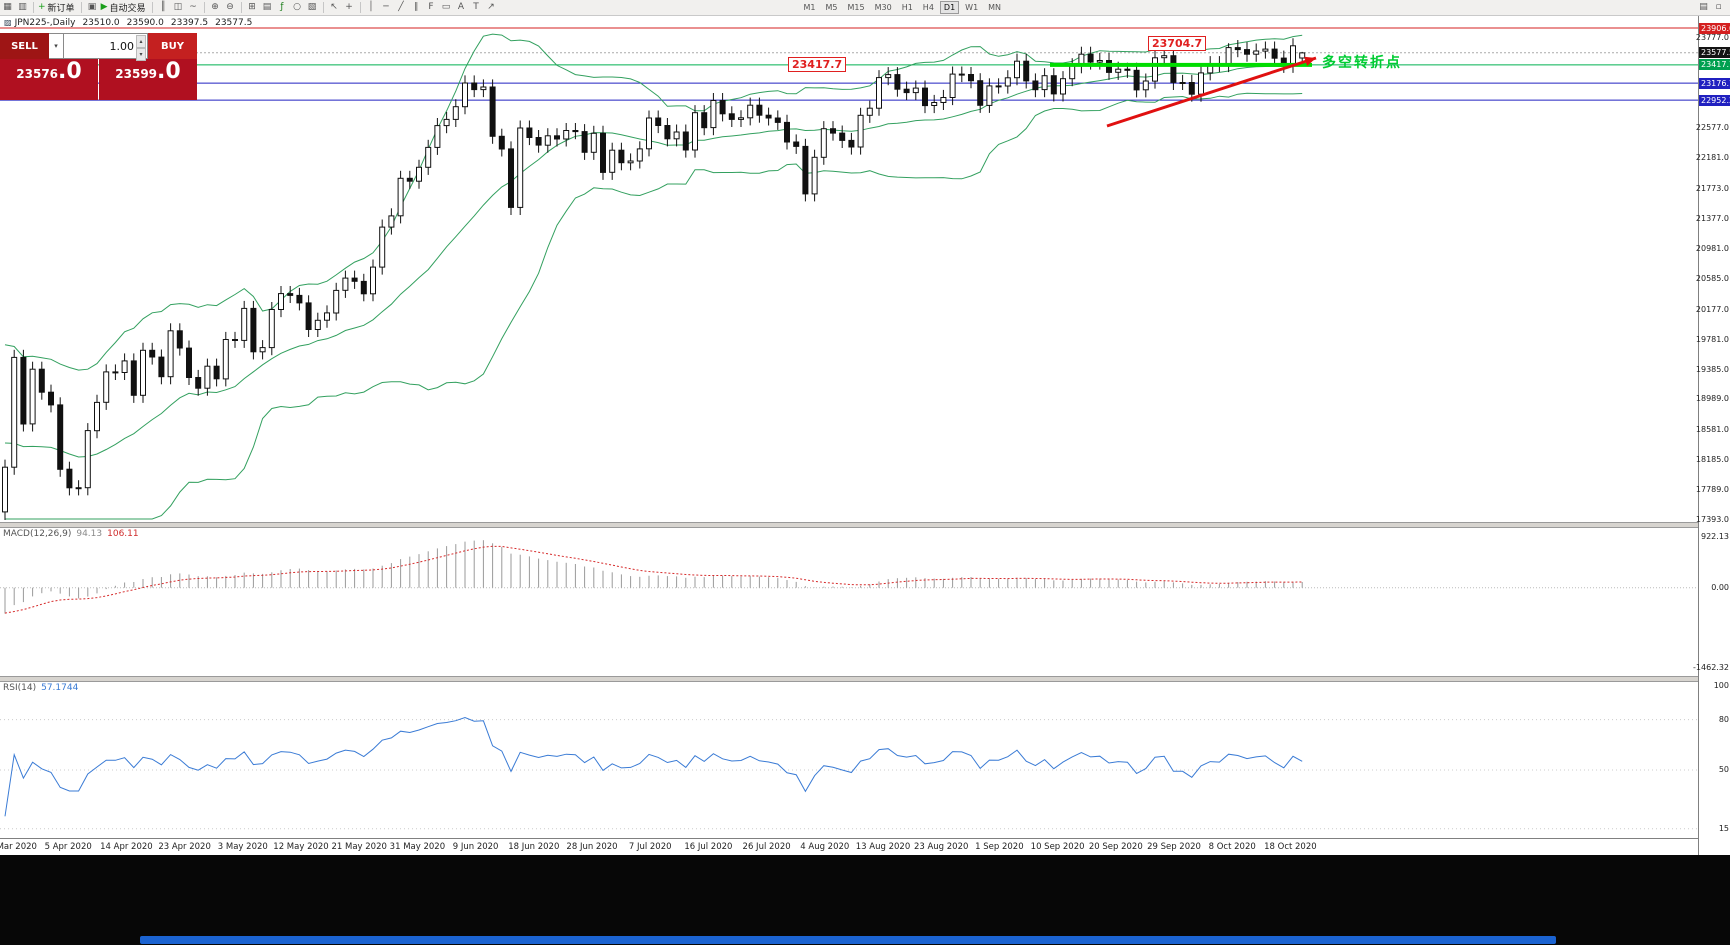 The height and width of the screenshot is (945, 1730). I want to click on price-axis-label: 19781.0, so click(1712, 339).